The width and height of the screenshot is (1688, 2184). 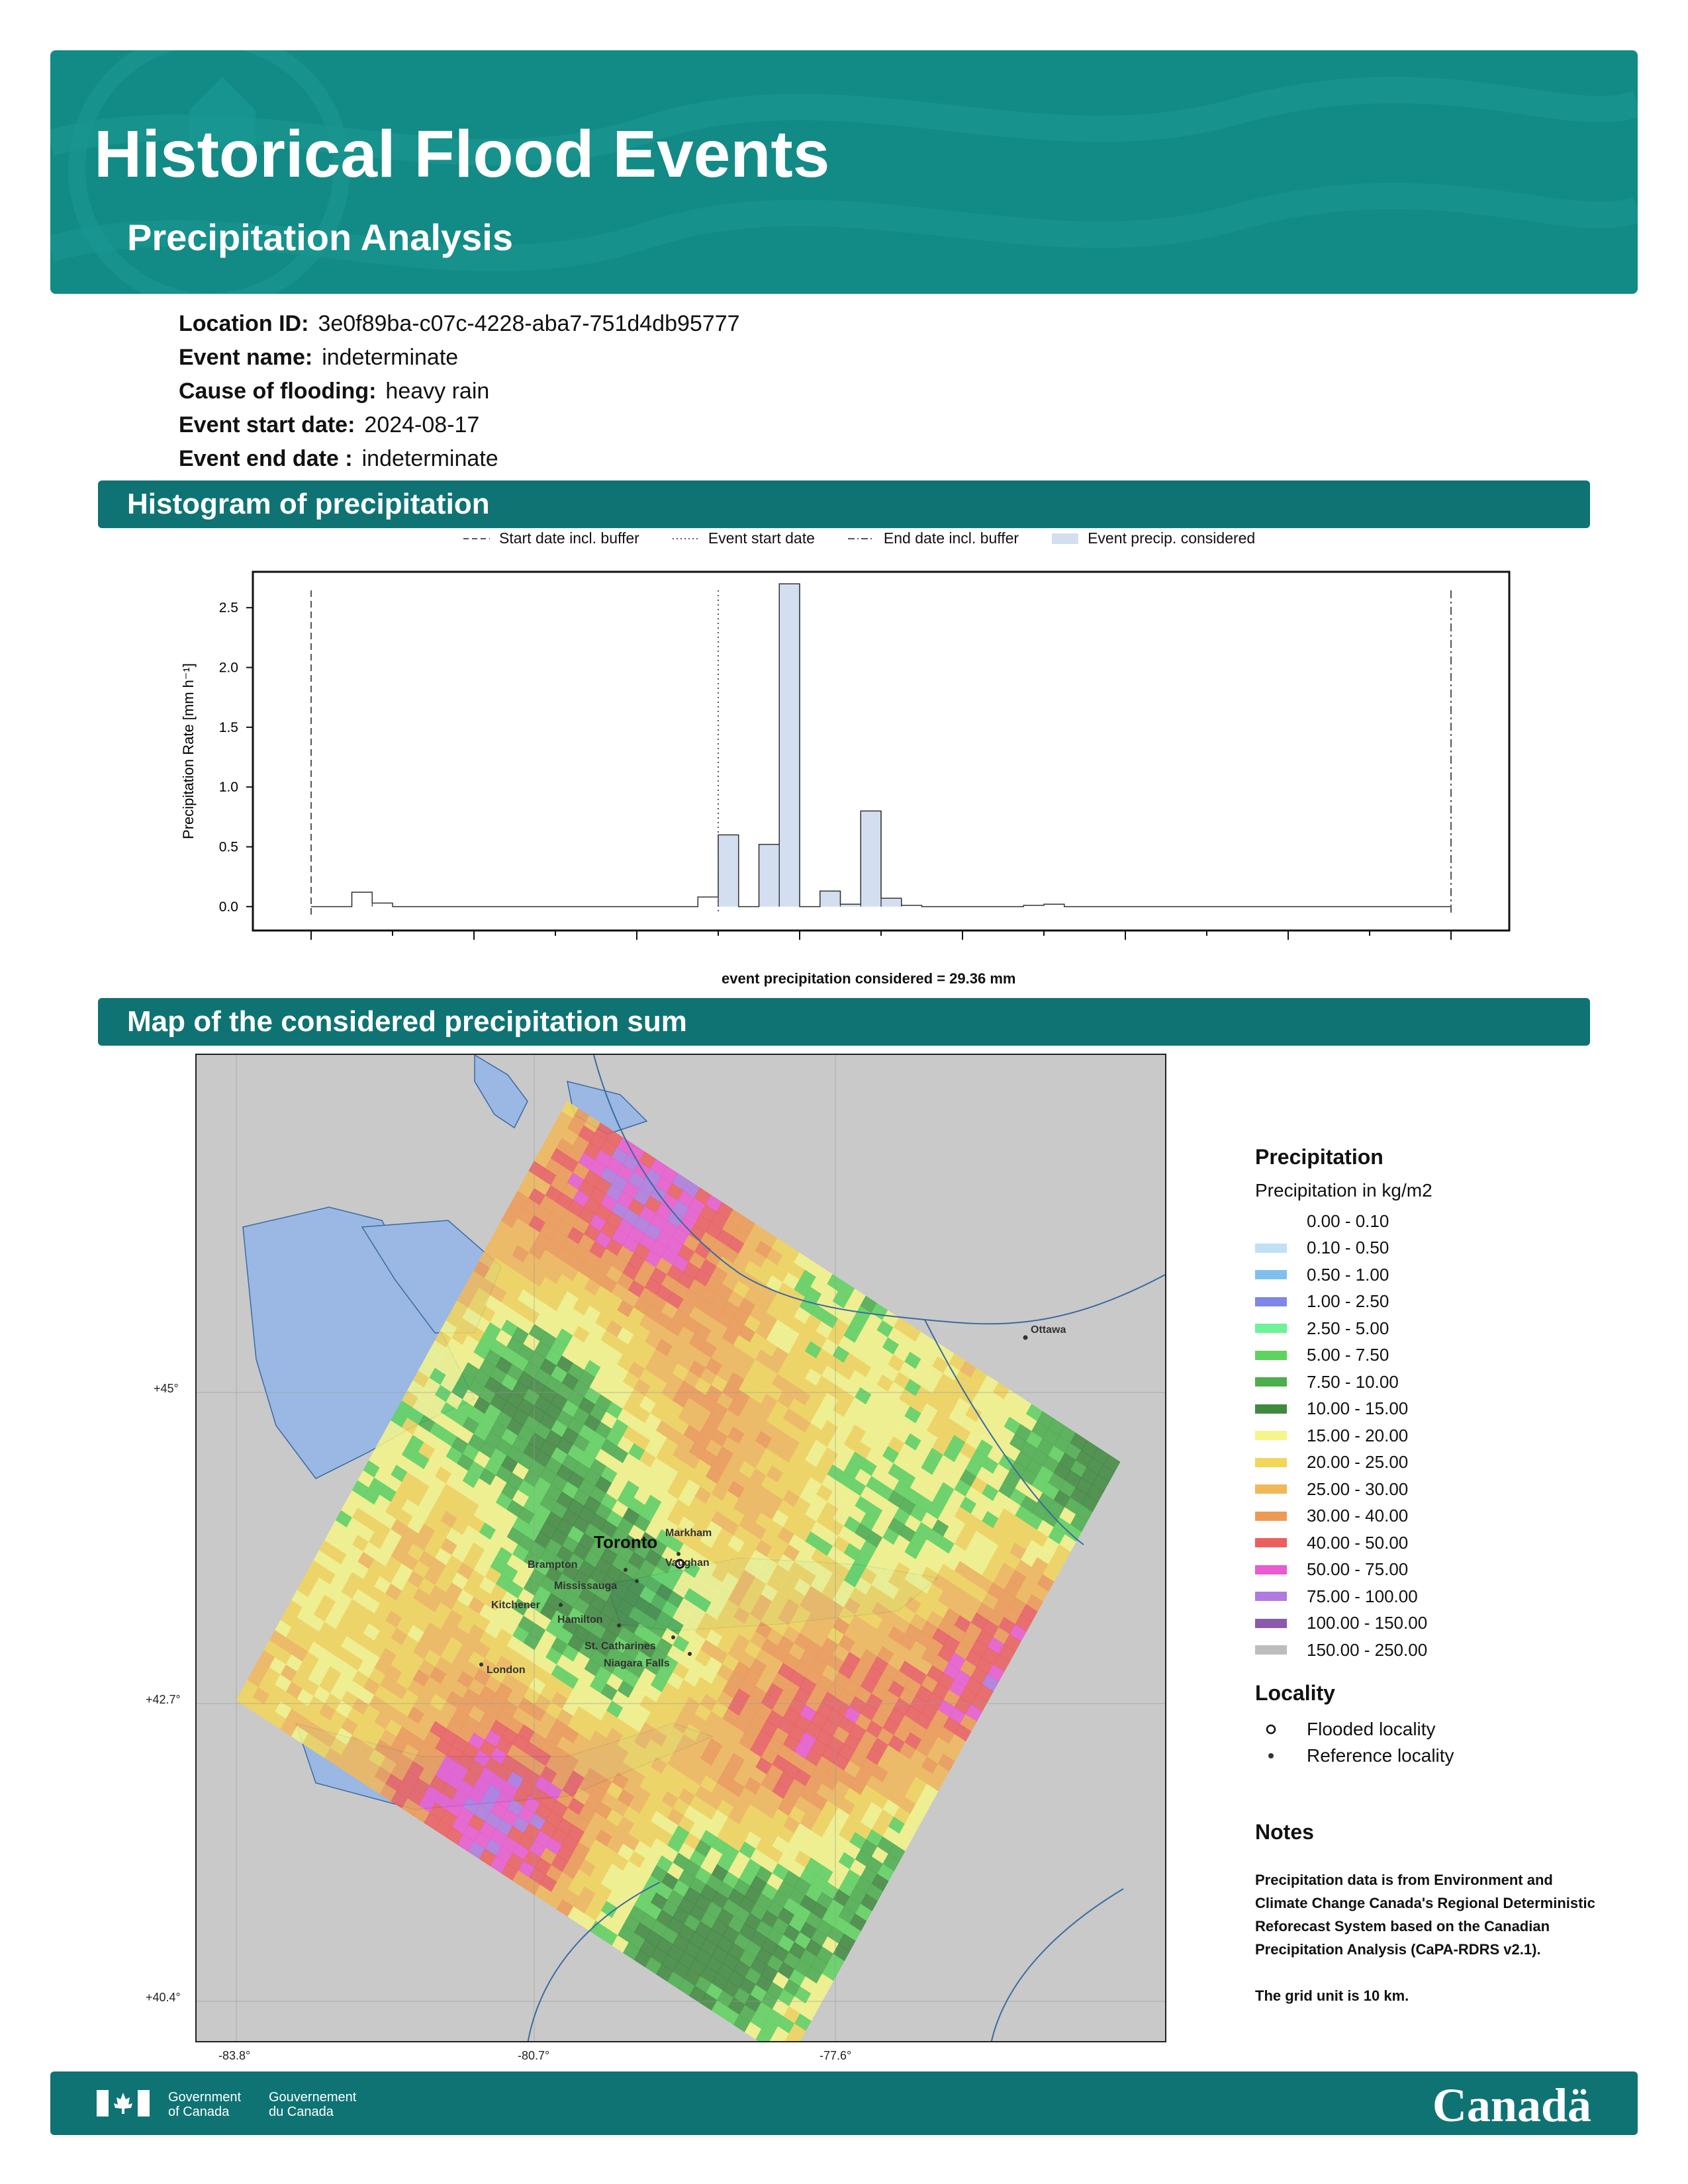 I want to click on precip-cell, so click(x=764, y=2034).